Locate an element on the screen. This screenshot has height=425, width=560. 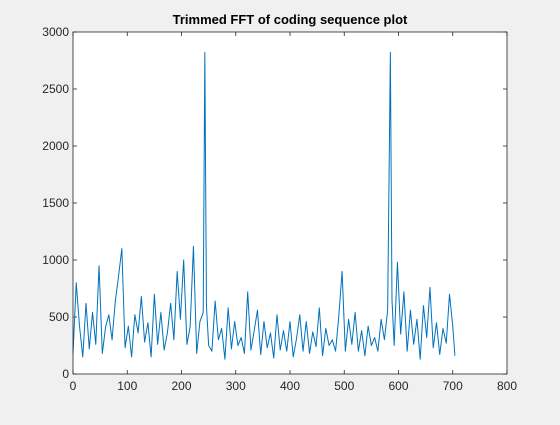
x-tick-label: 0 is located at coordinates (73, 386).